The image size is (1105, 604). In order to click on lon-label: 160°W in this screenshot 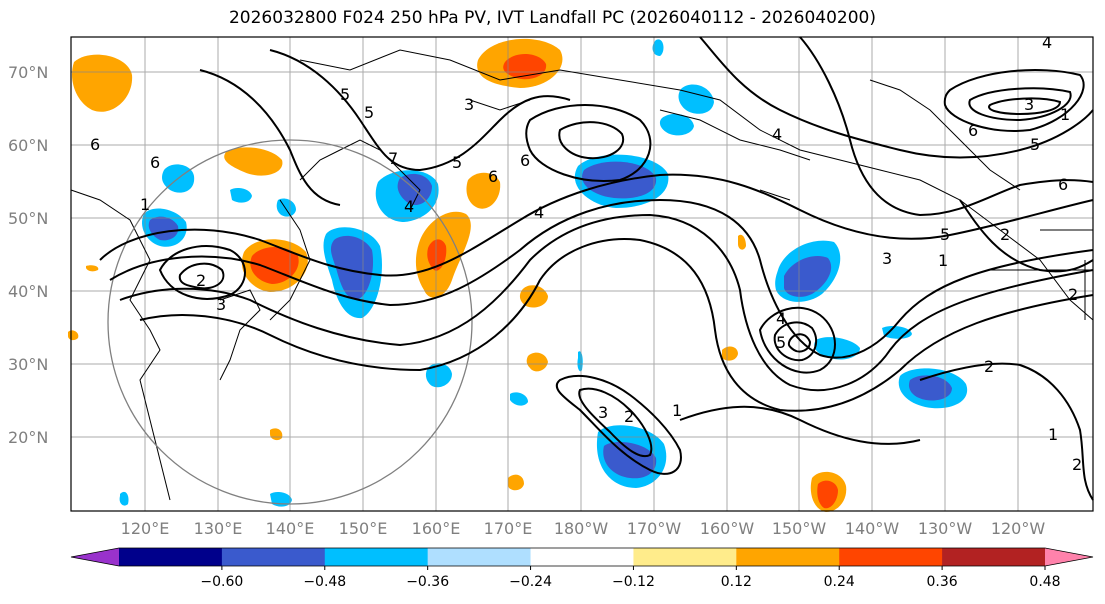, I will do `click(727, 528)`.